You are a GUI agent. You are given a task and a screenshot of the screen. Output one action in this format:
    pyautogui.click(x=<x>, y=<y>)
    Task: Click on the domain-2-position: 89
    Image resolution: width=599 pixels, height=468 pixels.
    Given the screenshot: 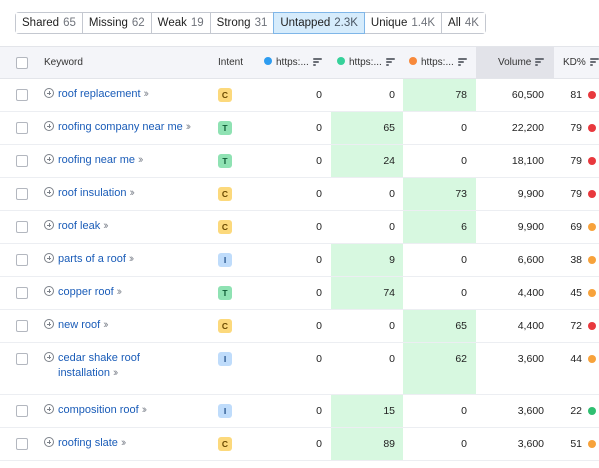 What is the action you would take?
    pyautogui.click(x=389, y=444)
    